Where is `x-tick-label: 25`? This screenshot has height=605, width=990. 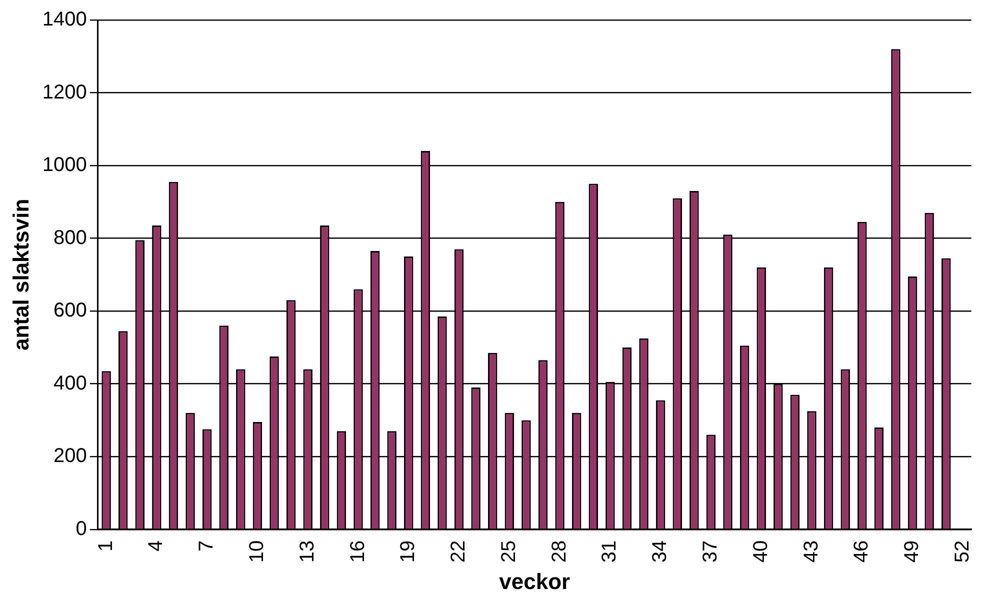
x-tick-label: 25 is located at coordinates (509, 551).